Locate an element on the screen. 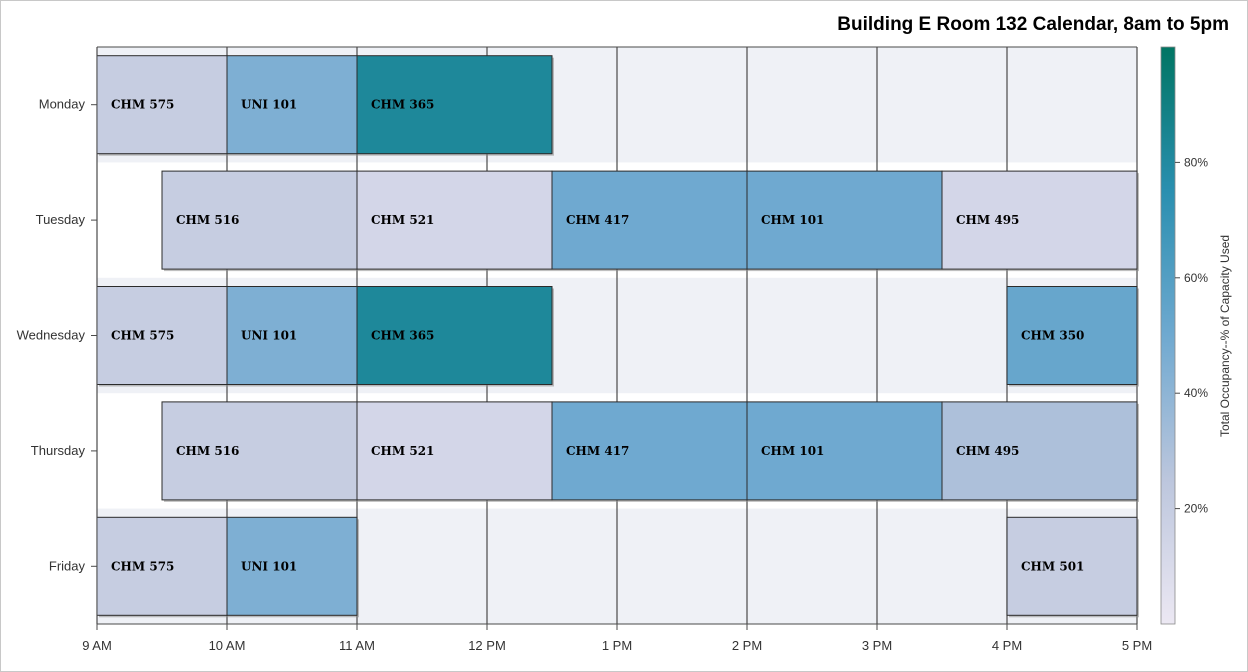 Image resolution: width=1248 pixels, height=672 pixels. y-tick-label: Wednesday is located at coordinates (51, 335).